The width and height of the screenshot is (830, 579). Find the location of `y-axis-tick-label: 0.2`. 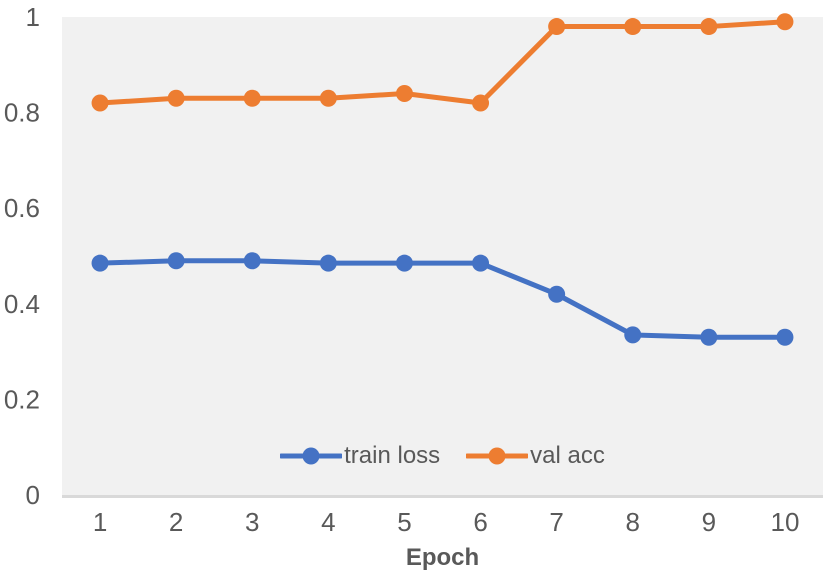

y-axis-tick-label: 0.2 is located at coordinates (22, 399).